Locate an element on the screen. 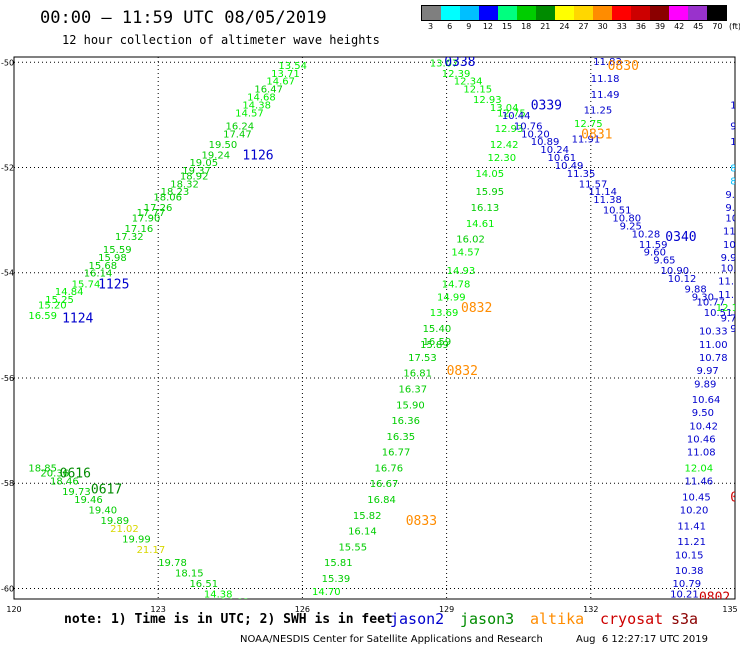  legend-label: 70 is located at coordinates (717, 26).